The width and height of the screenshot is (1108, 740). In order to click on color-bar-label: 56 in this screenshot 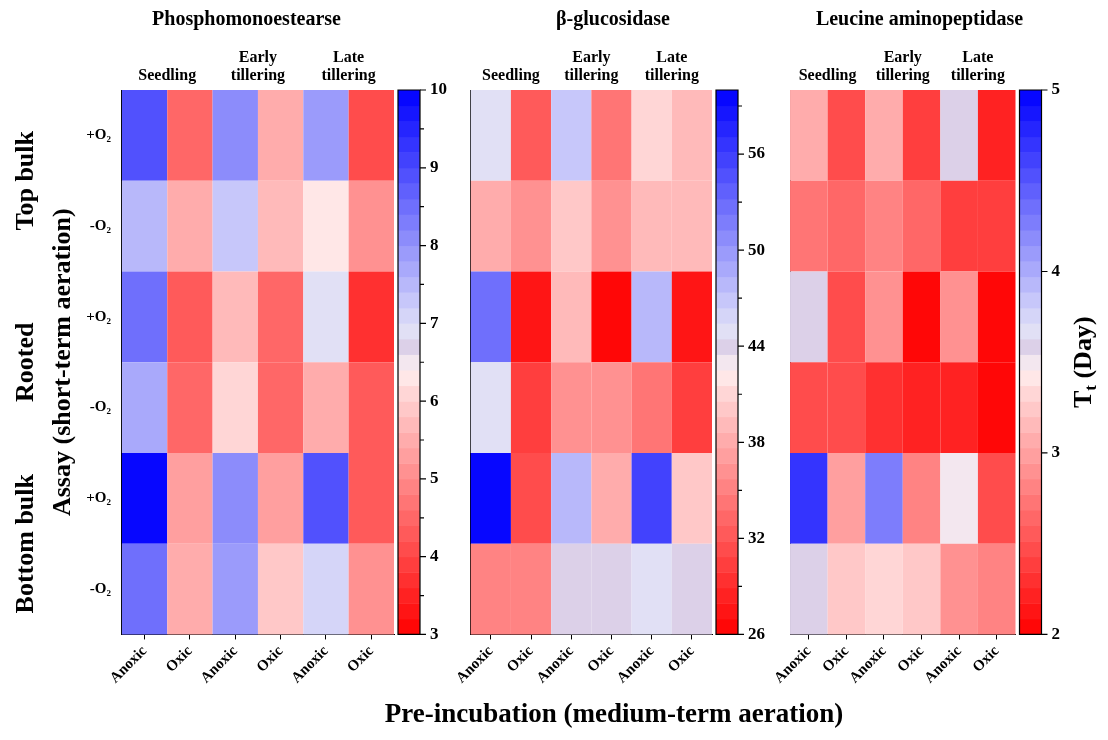, I will do `click(756, 153)`.